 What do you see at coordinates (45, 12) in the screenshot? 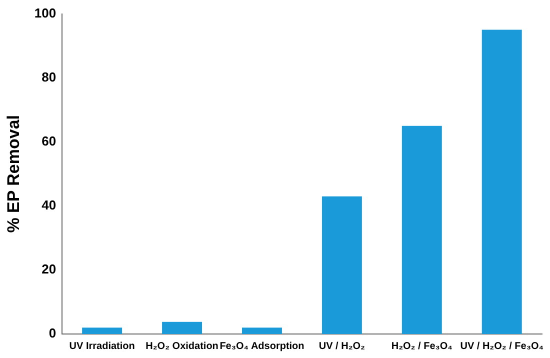
I see `y-tick-label: 100` at bounding box center [45, 12].